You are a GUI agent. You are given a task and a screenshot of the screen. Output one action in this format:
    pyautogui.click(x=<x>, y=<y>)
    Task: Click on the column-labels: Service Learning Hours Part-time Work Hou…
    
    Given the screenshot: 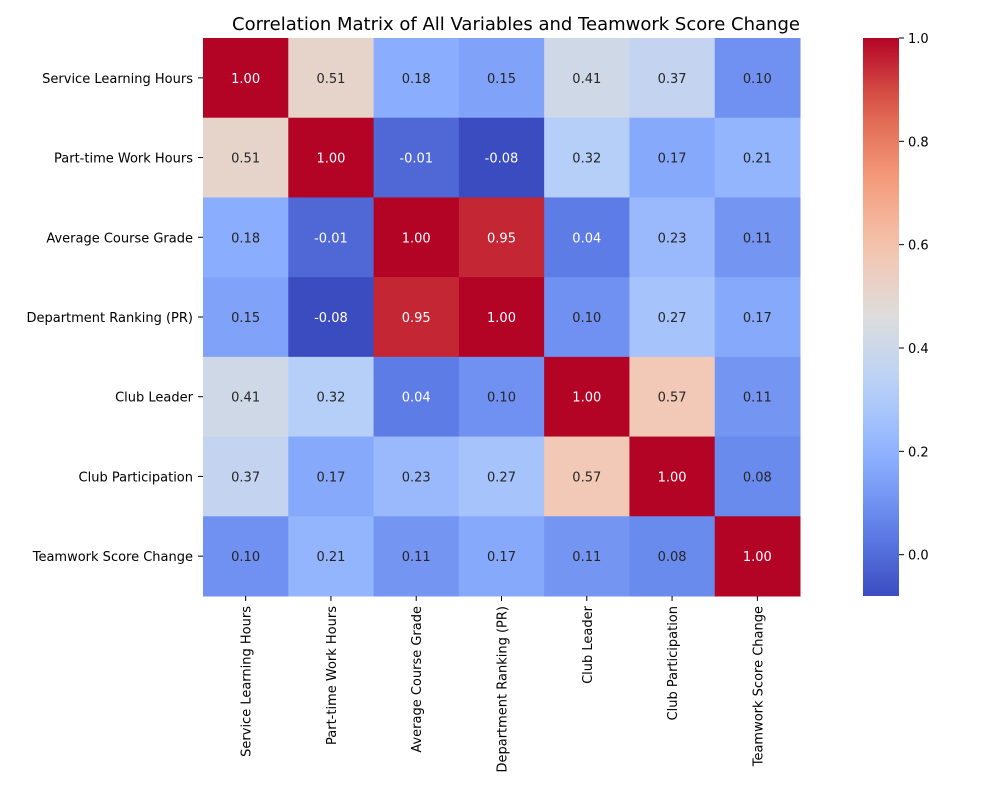 What is the action you would take?
    pyautogui.click(x=503, y=684)
    